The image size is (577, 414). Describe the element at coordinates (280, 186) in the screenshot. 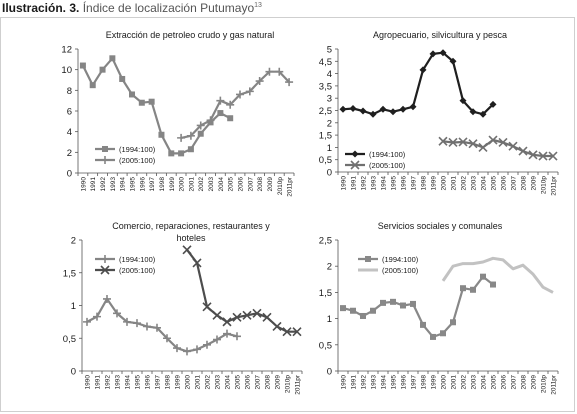

I see `x-tick-label: 2010p` at that location.